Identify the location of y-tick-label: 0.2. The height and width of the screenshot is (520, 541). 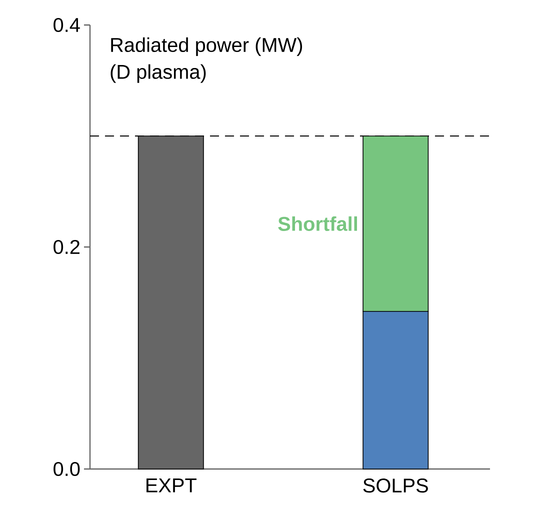
(67, 247).